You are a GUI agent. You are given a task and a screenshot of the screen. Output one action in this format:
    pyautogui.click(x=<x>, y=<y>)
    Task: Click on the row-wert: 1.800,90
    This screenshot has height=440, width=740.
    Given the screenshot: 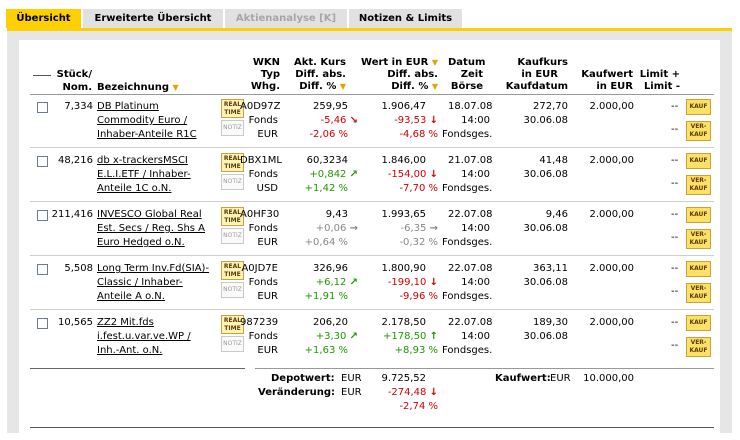 What is the action you would take?
    pyautogui.click(x=403, y=268)
    